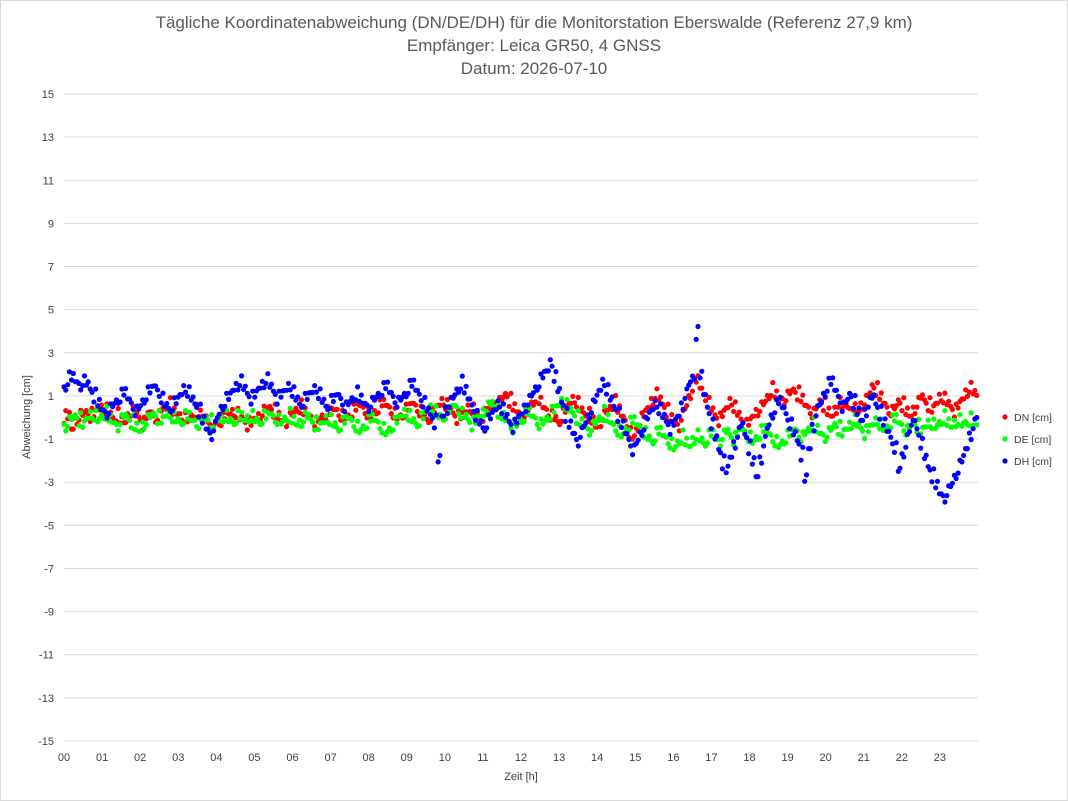 This screenshot has width=1068, height=801. Describe the element at coordinates (27, 417) in the screenshot. I see `y-axis-title: Abweichung [cm]` at that location.